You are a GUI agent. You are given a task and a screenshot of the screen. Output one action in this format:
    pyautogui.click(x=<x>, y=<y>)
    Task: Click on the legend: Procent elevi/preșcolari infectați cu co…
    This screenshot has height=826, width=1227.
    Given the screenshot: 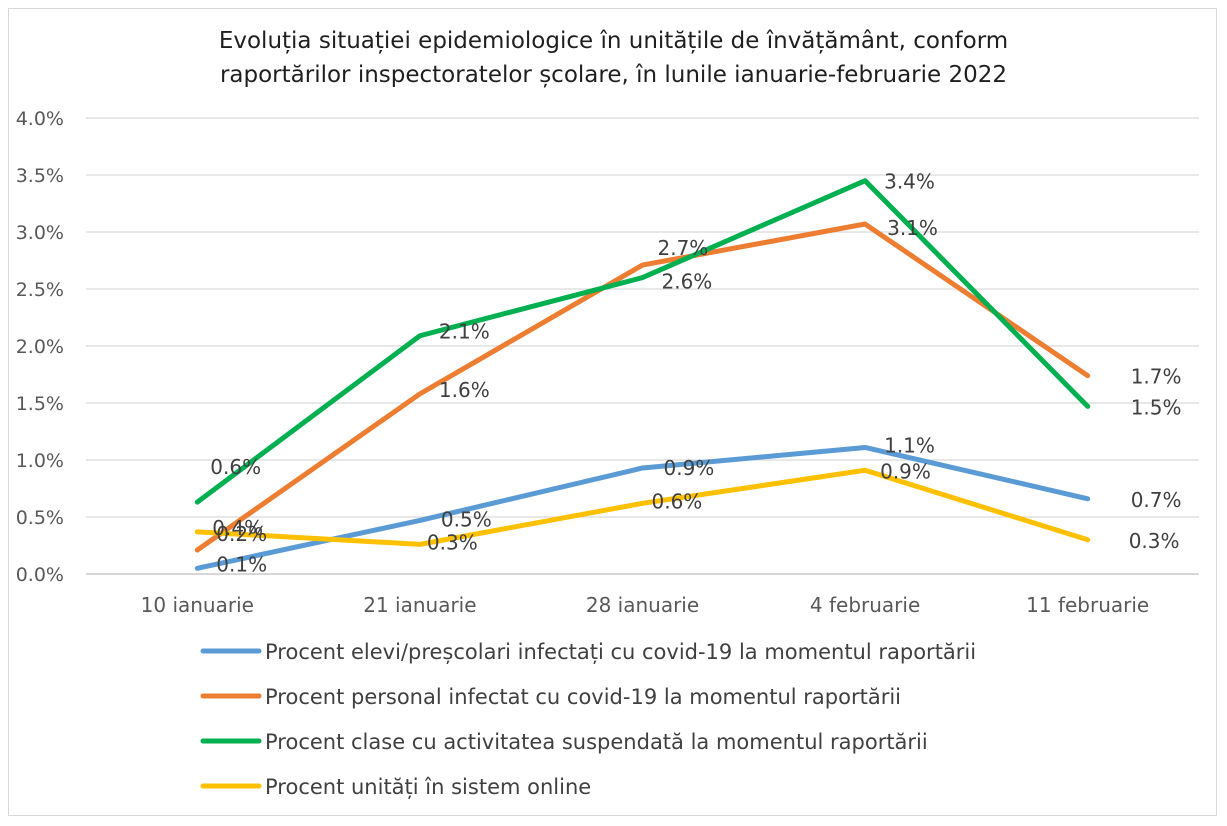 What is the action you would take?
    pyautogui.click(x=588, y=719)
    